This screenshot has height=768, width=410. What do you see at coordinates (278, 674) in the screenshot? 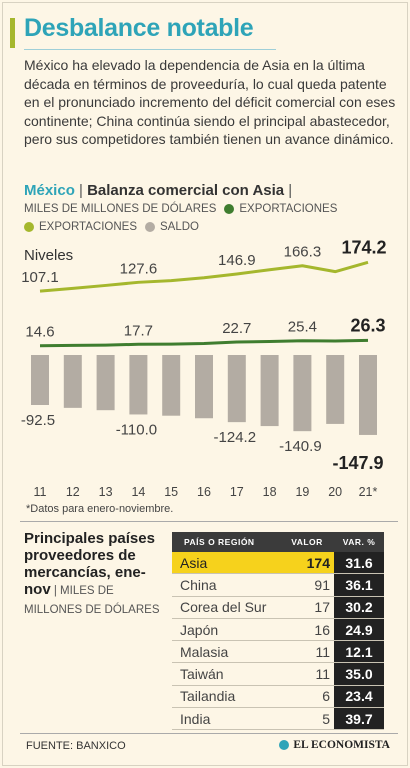
I see `table-row: Taiwán 11 35.0` at bounding box center [278, 674].